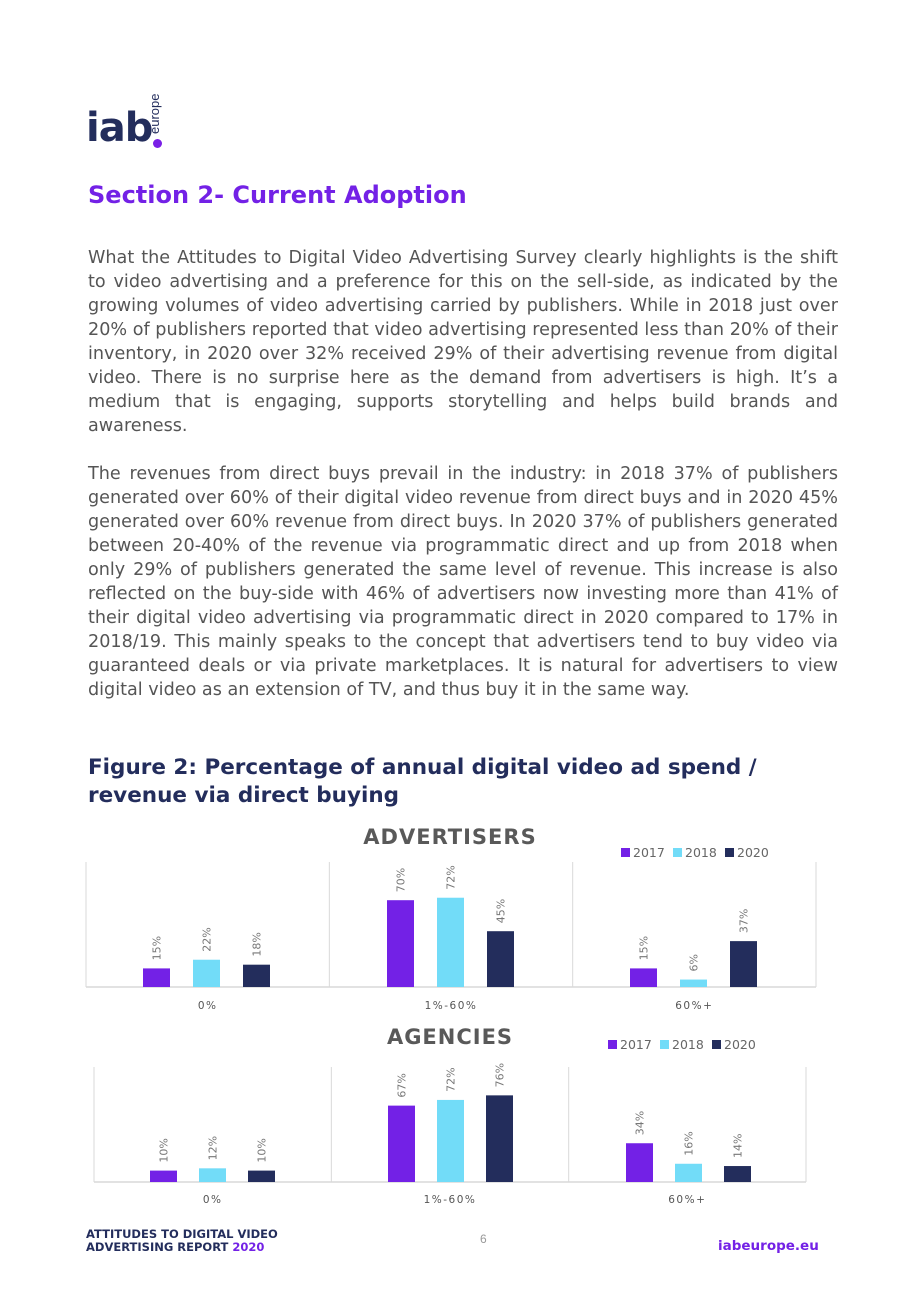  Describe the element at coordinates (744, 921) in the screenshot. I see `advertisers-data-label-60%+-2020: 37%` at that location.